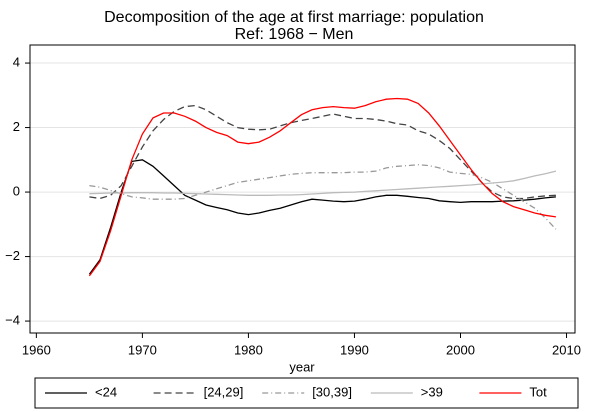 The image size is (589, 412). I want to click on y-tick-label: −2, so click(12, 255).